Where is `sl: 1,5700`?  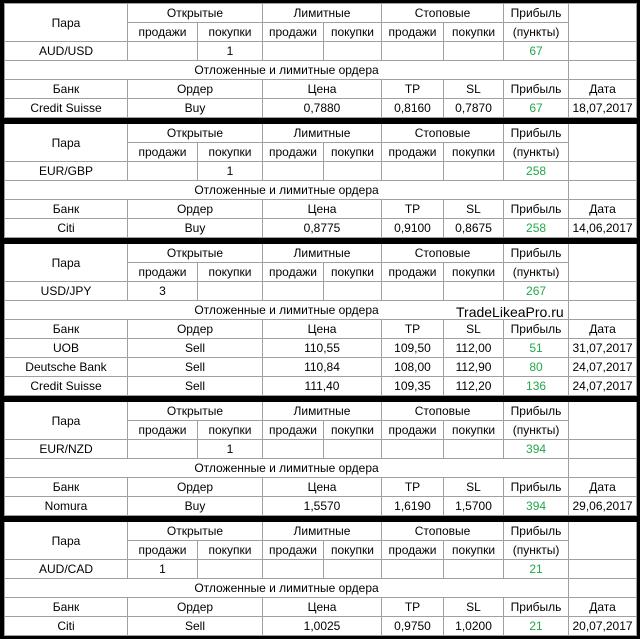 sl: 1,5700 is located at coordinates (474, 506).